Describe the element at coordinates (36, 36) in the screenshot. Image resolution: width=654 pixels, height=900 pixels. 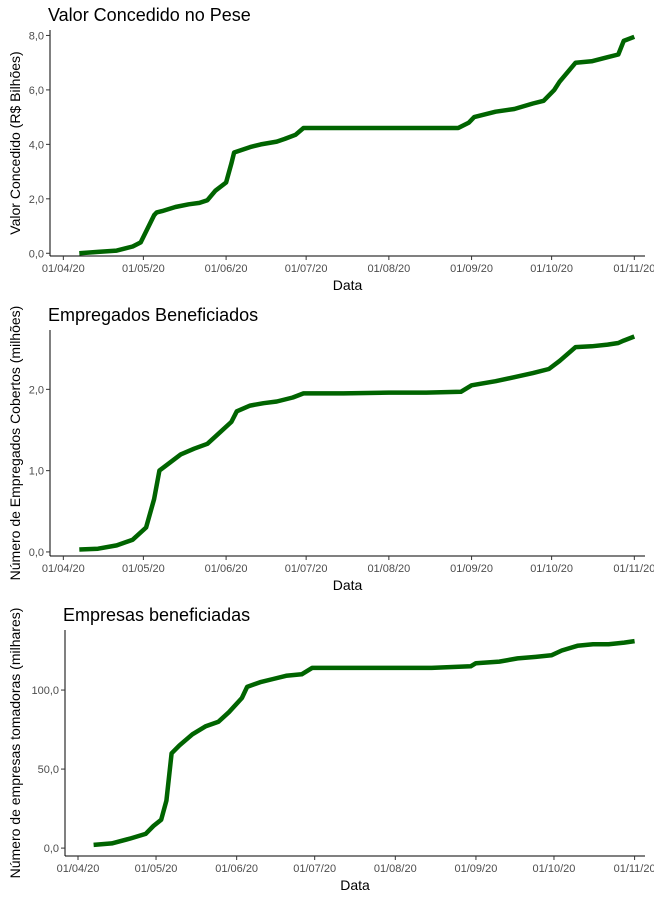
I see `y-tick-label: 8,0` at that location.